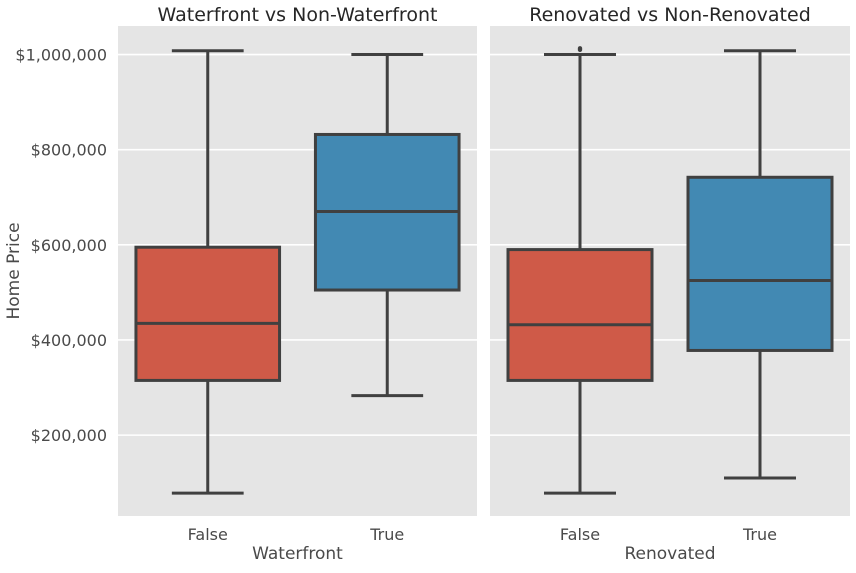 Image resolution: width=856 pixels, height=573 pixels. What do you see at coordinates (69, 150) in the screenshot?
I see `y-tick-label: $800,000` at bounding box center [69, 150].